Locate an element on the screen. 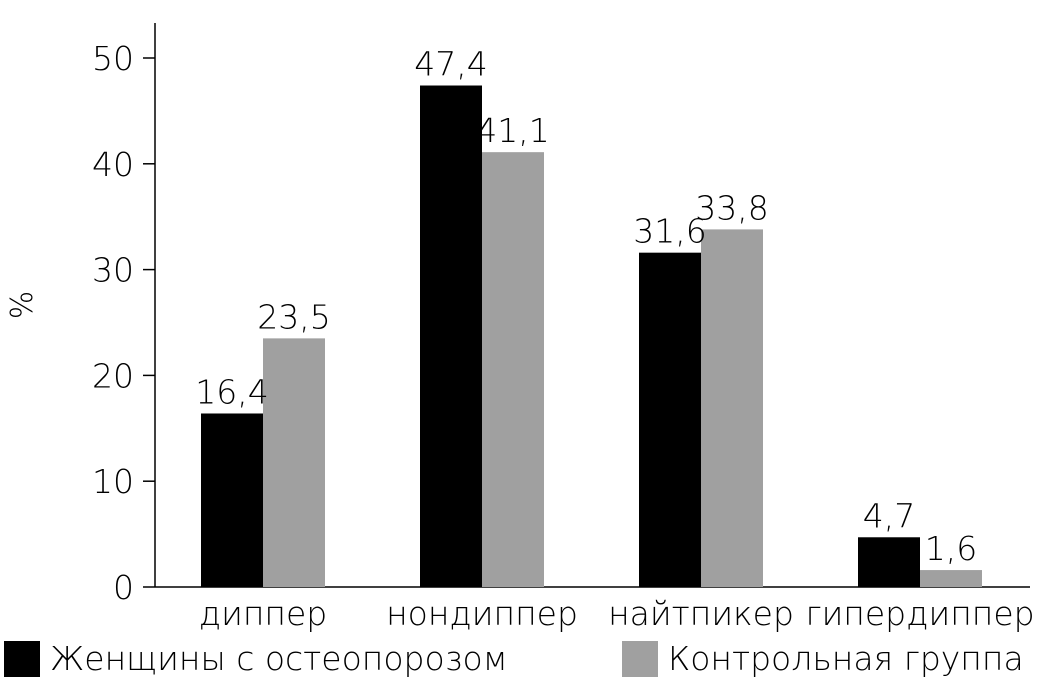  data-label-hyperdipper-control: 1,6 is located at coordinates (951, 548).